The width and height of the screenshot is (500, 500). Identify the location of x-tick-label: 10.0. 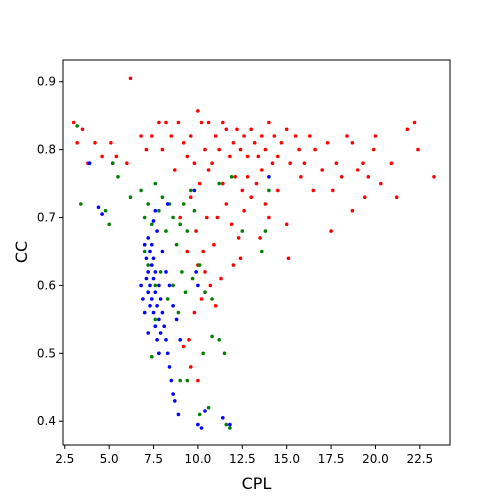
(198, 459).